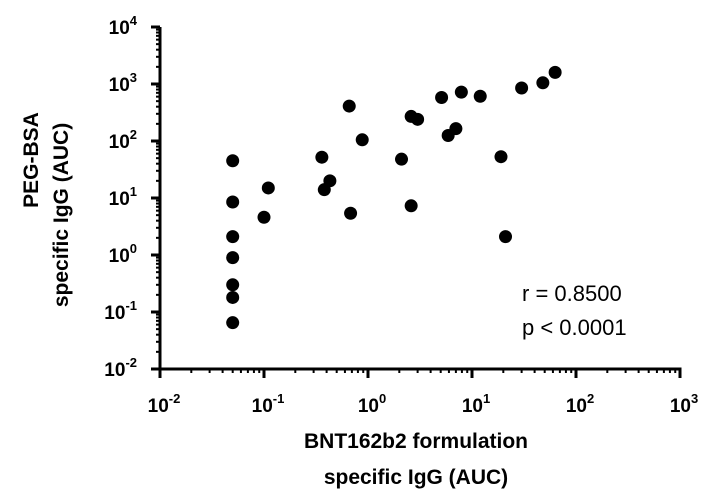 Image resolution: width=702 pixels, height=497 pixels. Describe the element at coordinates (423, 393) in the screenshot. I see `x-tick-labels: 10⁻² 10⁻¹ 10⁰ 10¹ 10² 10³` at that location.